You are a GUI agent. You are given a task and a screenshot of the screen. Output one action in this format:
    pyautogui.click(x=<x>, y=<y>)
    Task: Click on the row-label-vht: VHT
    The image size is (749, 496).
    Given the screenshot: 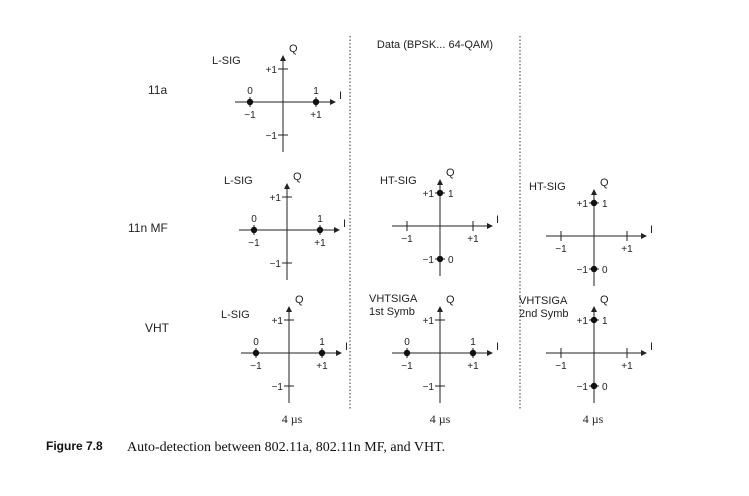 What is the action you would take?
    pyautogui.click(x=157, y=328)
    